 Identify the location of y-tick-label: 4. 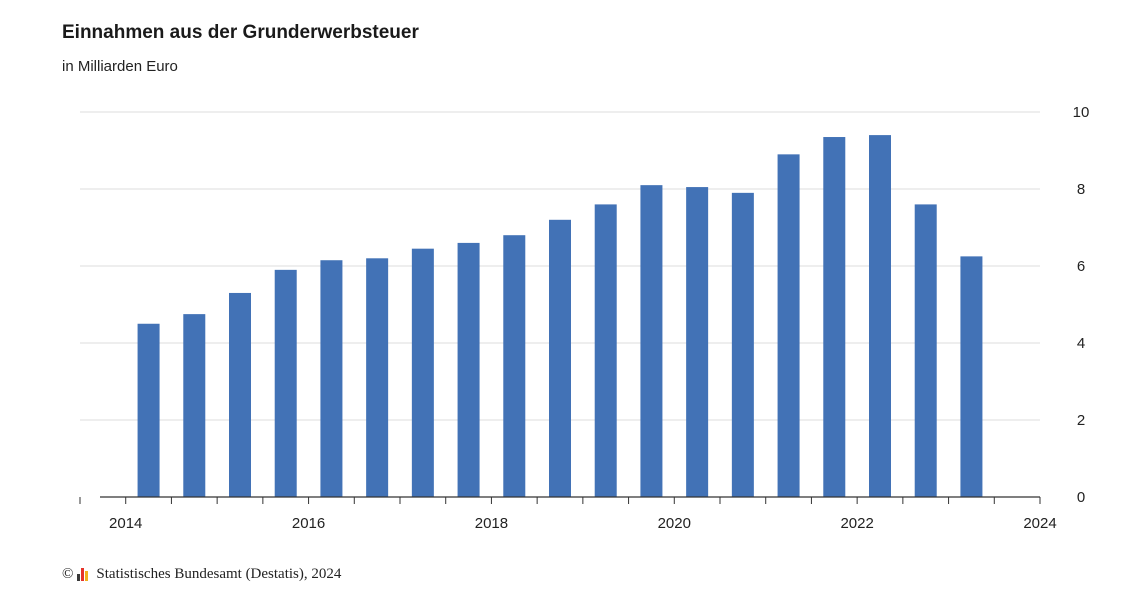
(1081, 343).